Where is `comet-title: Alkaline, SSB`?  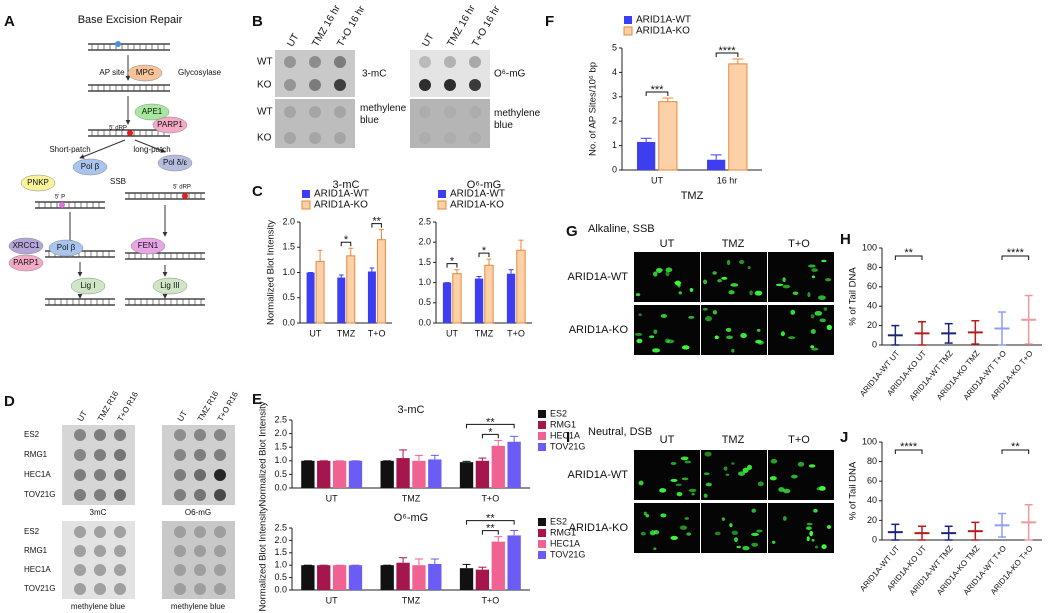
comet-title: Alkaline, SSB is located at coordinates (621, 229).